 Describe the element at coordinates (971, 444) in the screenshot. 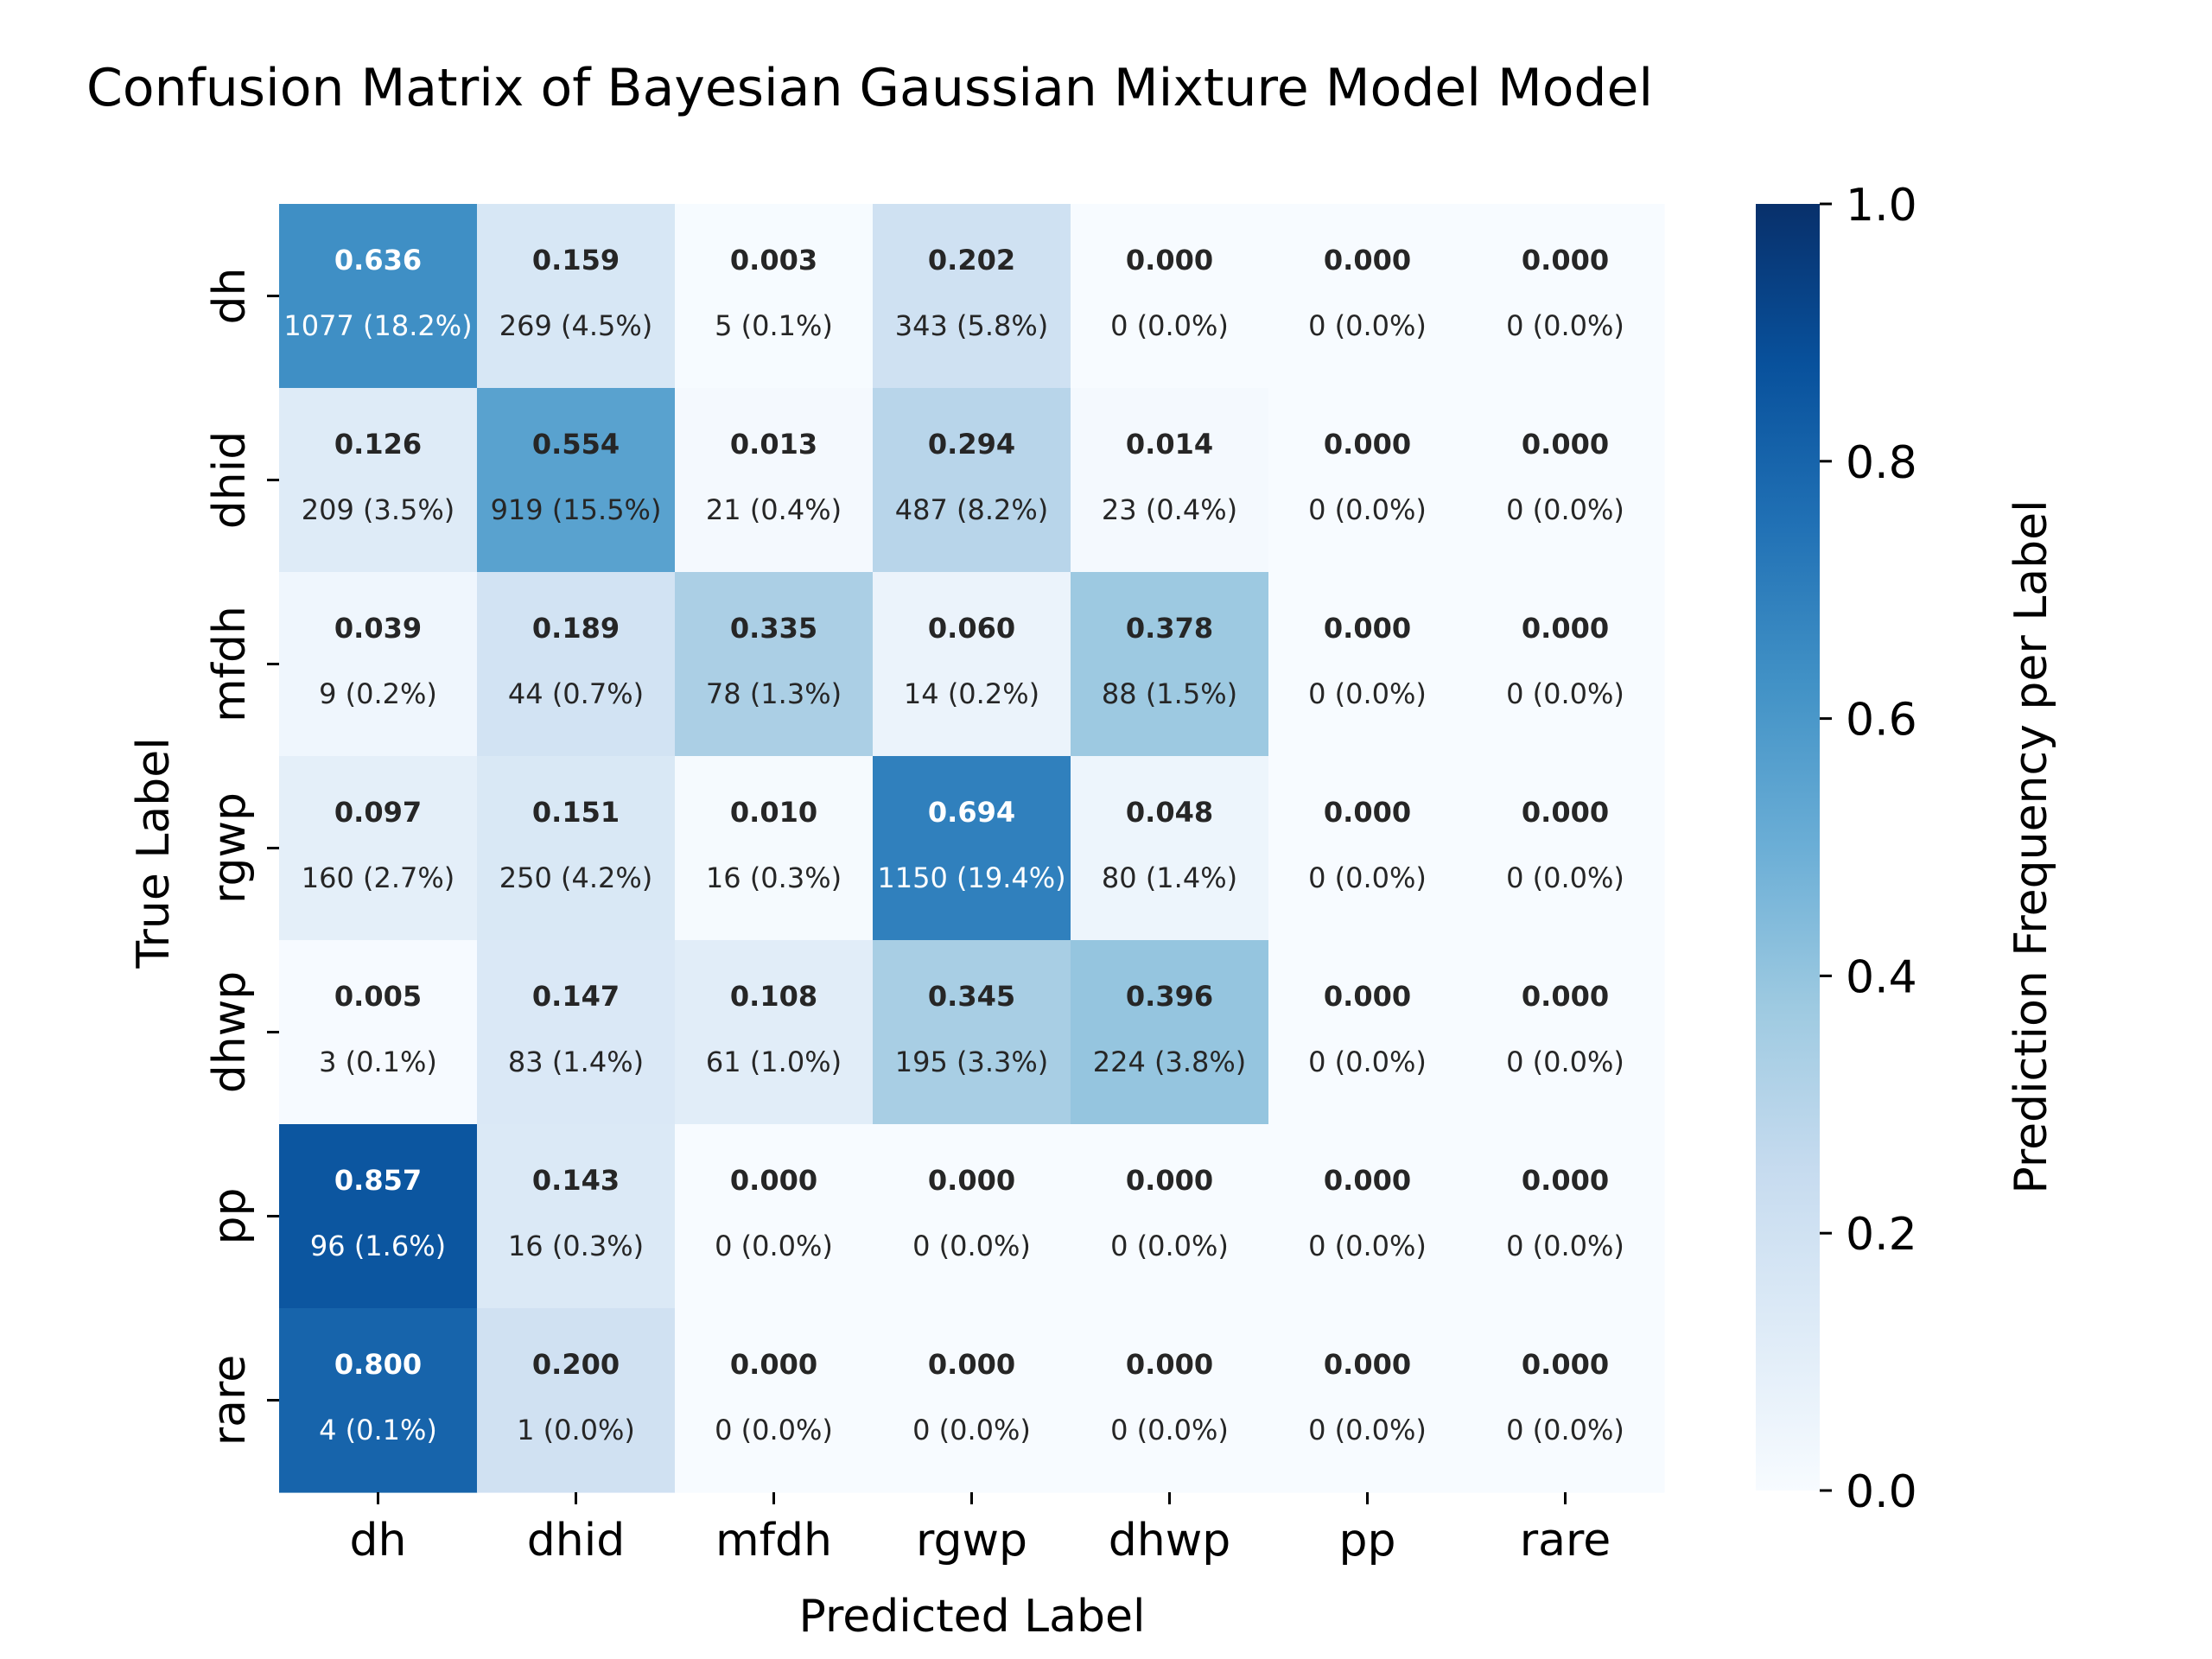

I see `cell-value-label: 0.294` at that location.